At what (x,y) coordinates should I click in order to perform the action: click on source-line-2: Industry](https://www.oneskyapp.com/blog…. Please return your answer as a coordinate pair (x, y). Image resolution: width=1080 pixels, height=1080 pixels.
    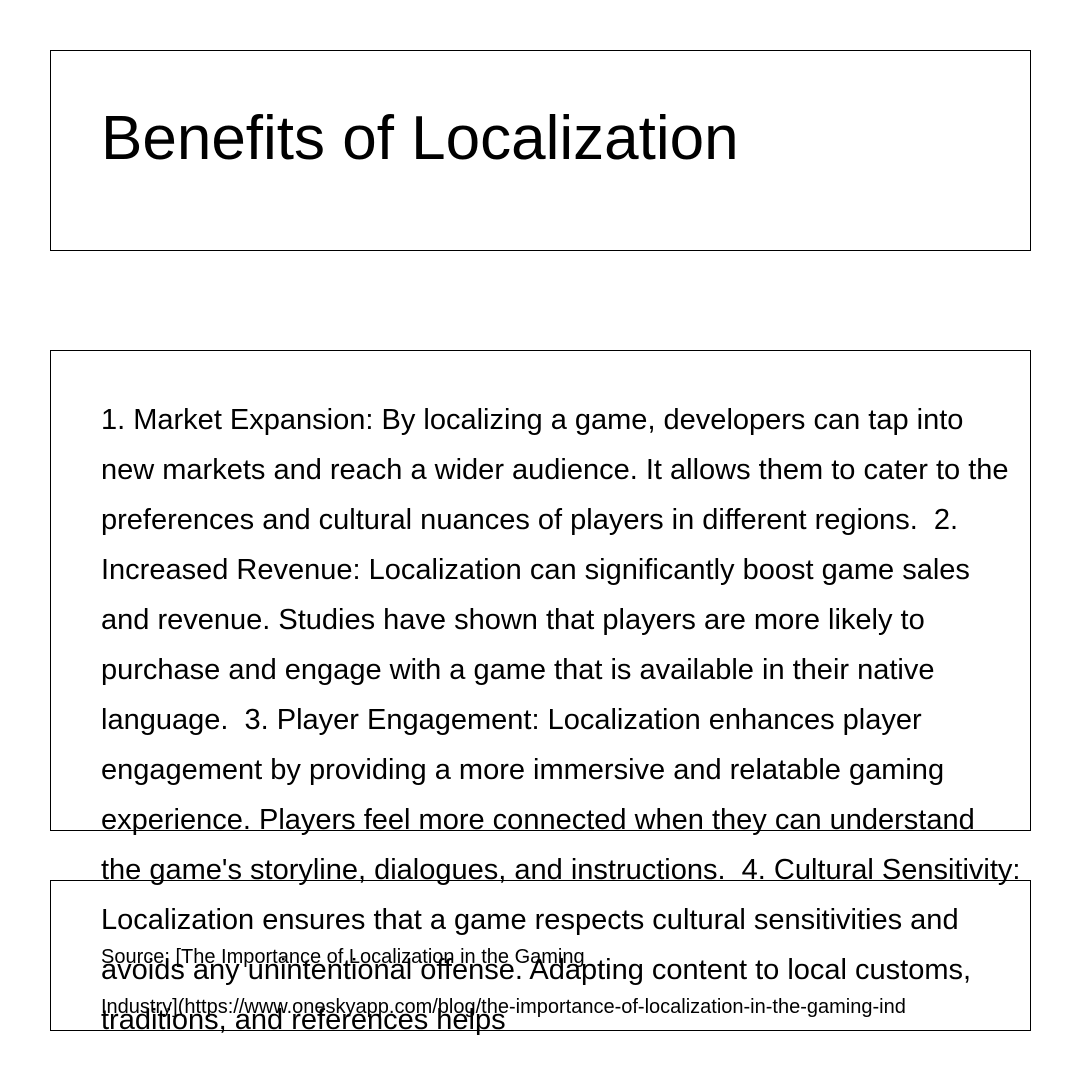
    Looking at the image, I should click on (503, 1007).